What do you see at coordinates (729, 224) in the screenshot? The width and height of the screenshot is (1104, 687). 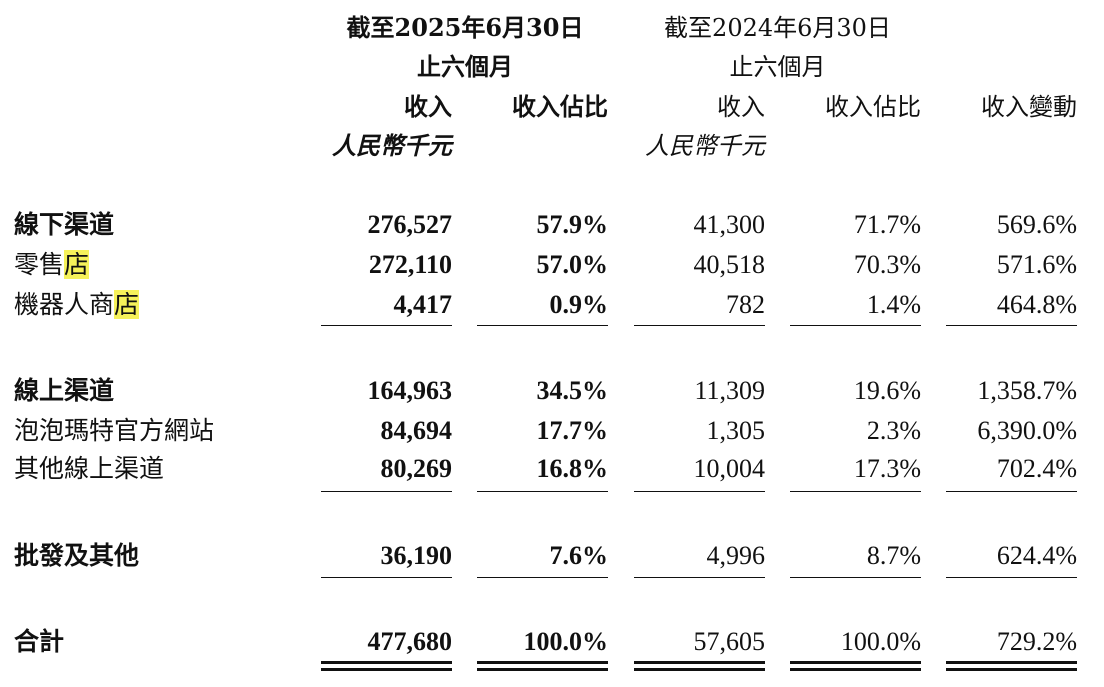 I see `cell-rev2024: 41,300` at bounding box center [729, 224].